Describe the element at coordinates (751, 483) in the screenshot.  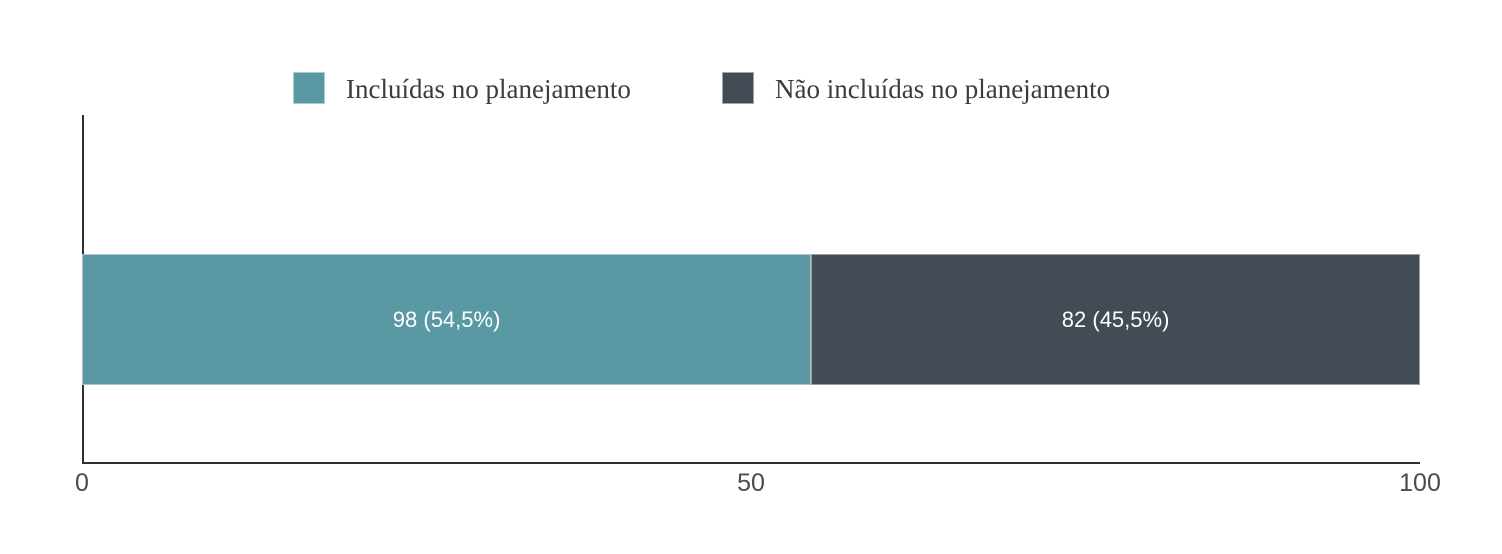
I see `x-tick-50: 50` at that location.